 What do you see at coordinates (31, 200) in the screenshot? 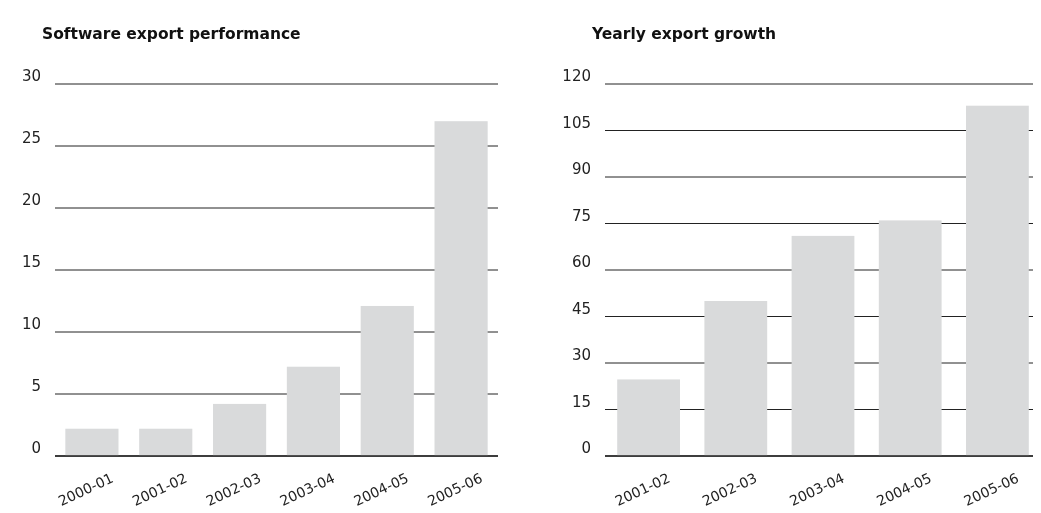
I see `y-tick-label: 20` at bounding box center [31, 200].